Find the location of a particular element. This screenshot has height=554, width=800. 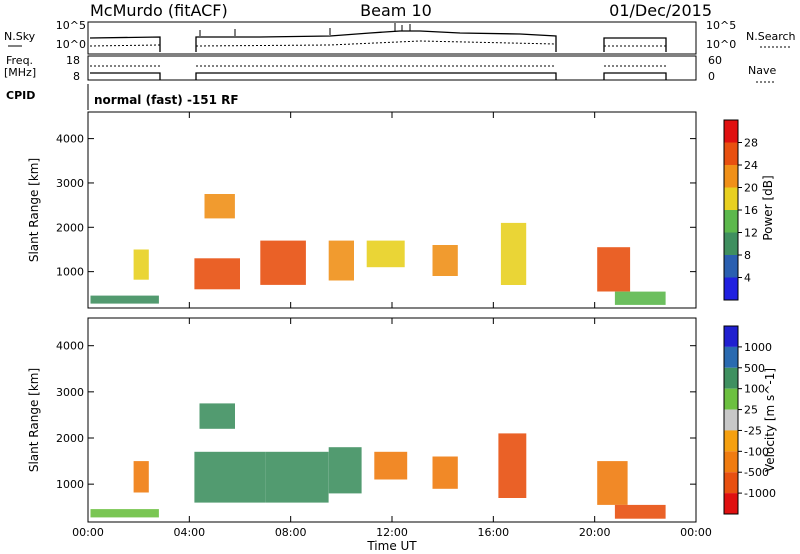

freq-tick-bottom: 8 is located at coordinates (76, 76).